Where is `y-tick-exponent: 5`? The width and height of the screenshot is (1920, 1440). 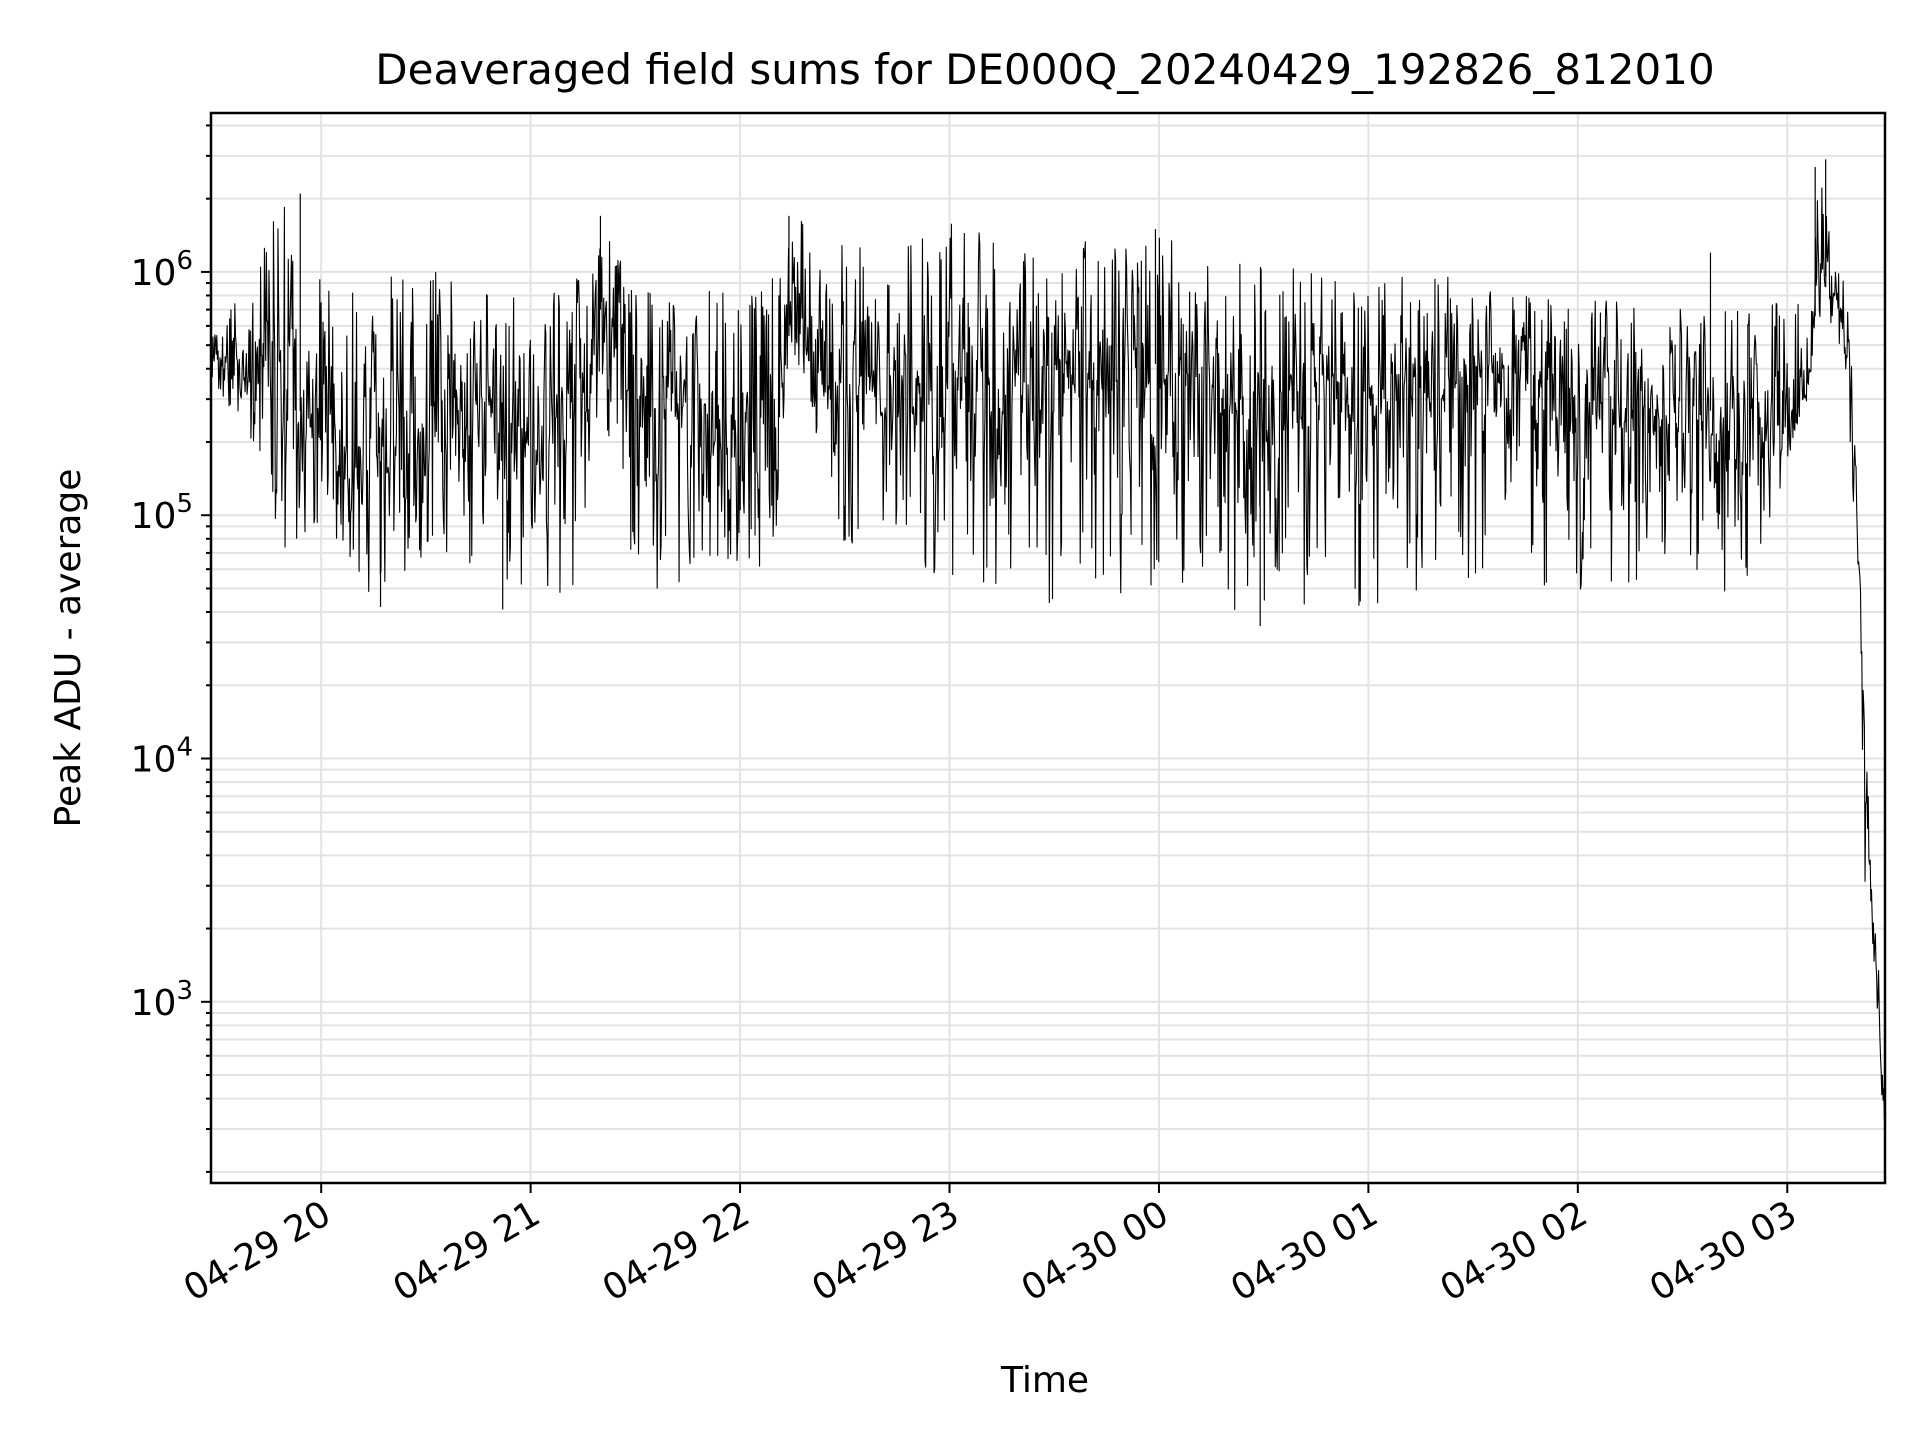
y-tick-exponent: 5 is located at coordinates (184, 504).